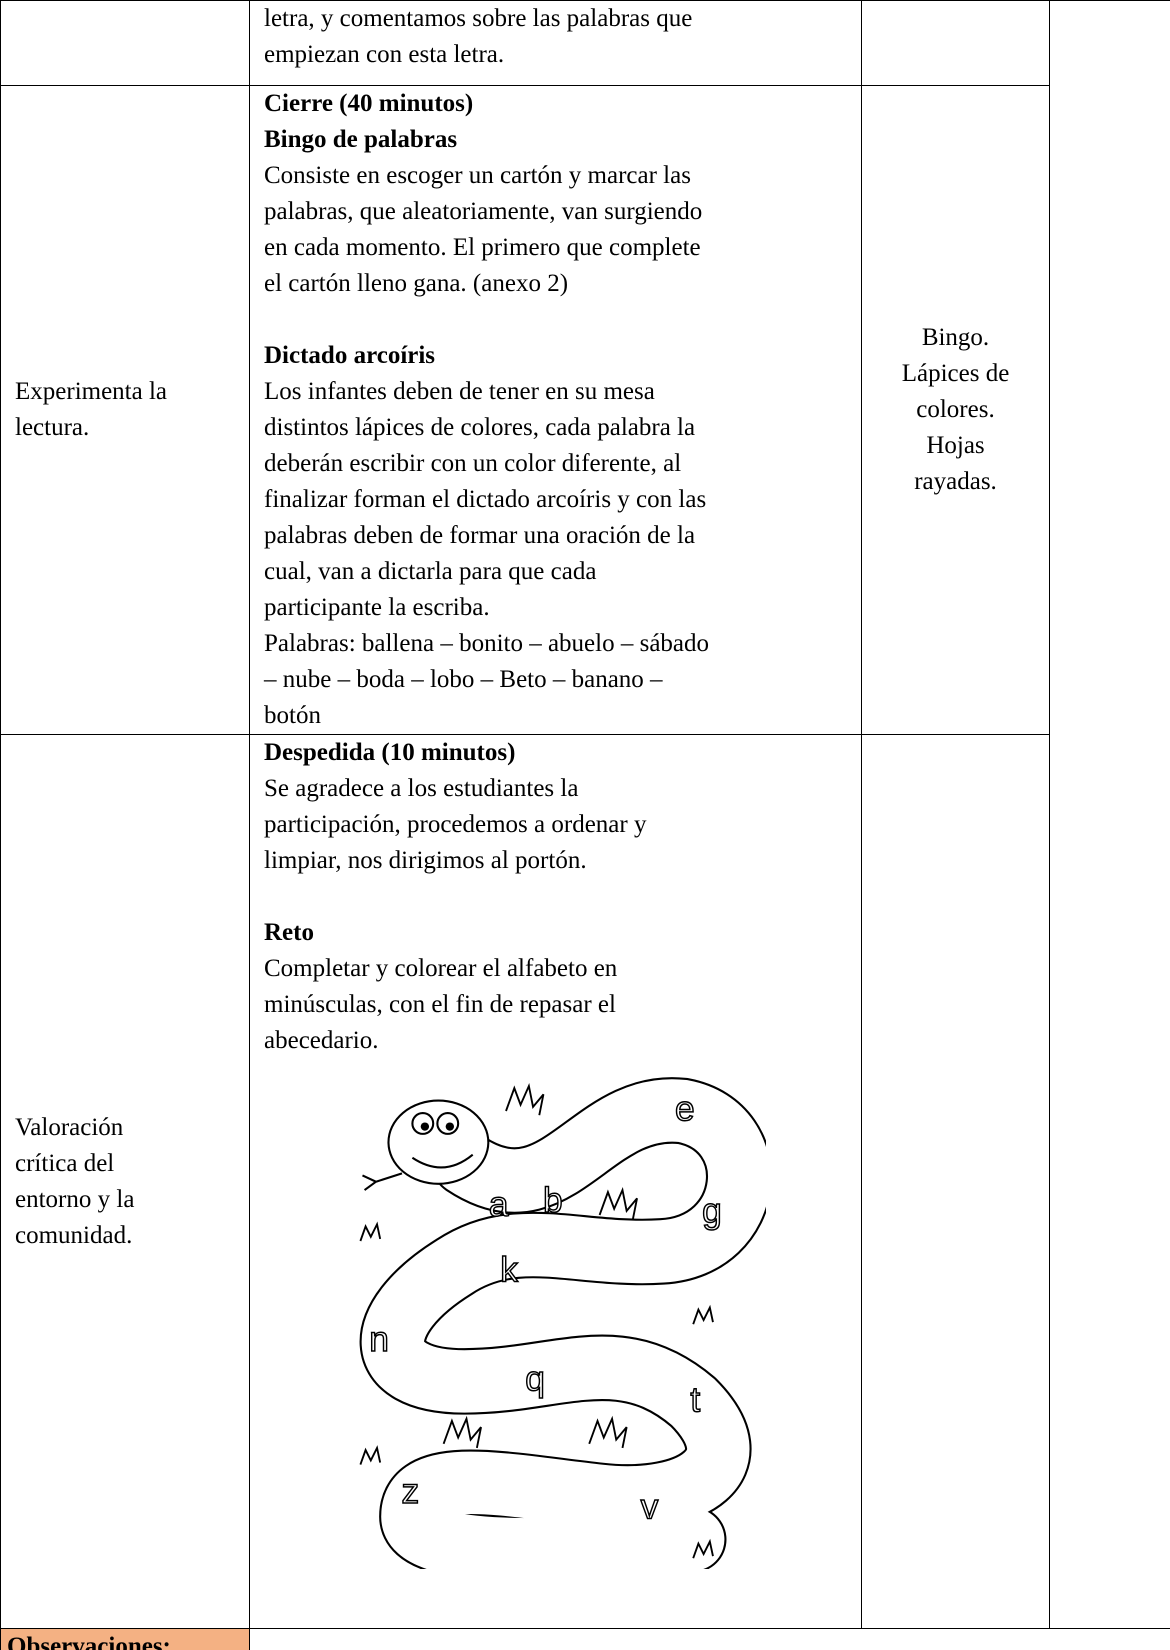  What do you see at coordinates (685, 1108) in the screenshot?
I see `snake-letter: e` at bounding box center [685, 1108].